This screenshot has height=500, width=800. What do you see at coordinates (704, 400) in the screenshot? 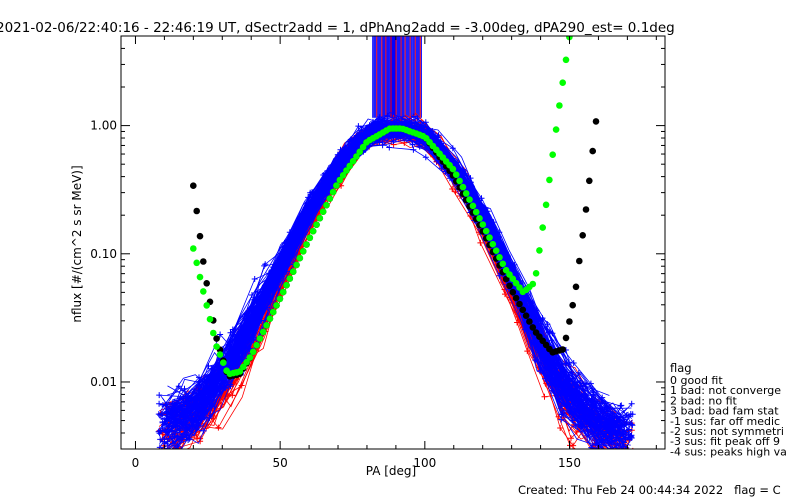
I see `legend-entry: 2 bad: no fit` at bounding box center [704, 400].